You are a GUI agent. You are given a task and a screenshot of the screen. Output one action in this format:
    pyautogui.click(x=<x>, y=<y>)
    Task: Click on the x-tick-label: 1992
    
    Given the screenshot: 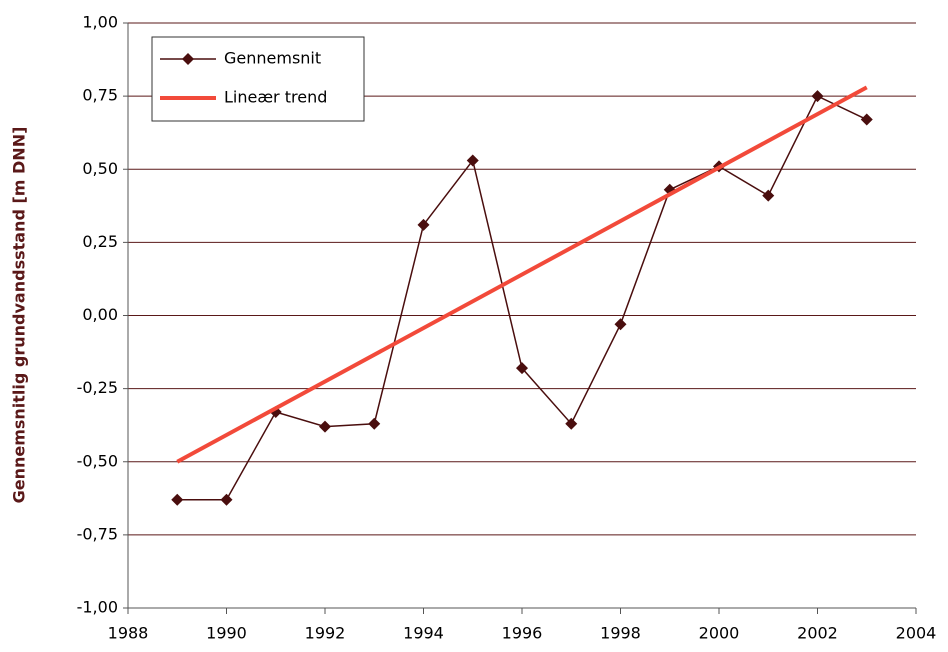 What is the action you would take?
    pyautogui.click(x=325, y=633)
    